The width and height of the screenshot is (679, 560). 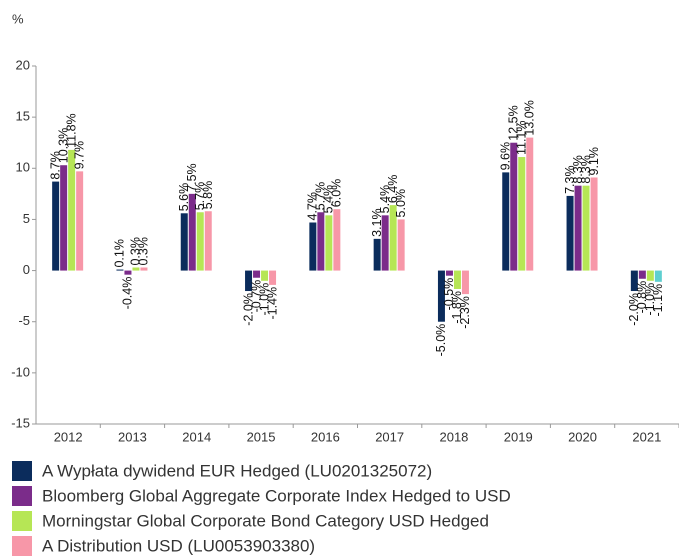 What do you see at coordinates (178, 545) in the screenshot?
I see `legend-label: A Distribution USD (LU0053903380)` at bounding box center [178, 545].